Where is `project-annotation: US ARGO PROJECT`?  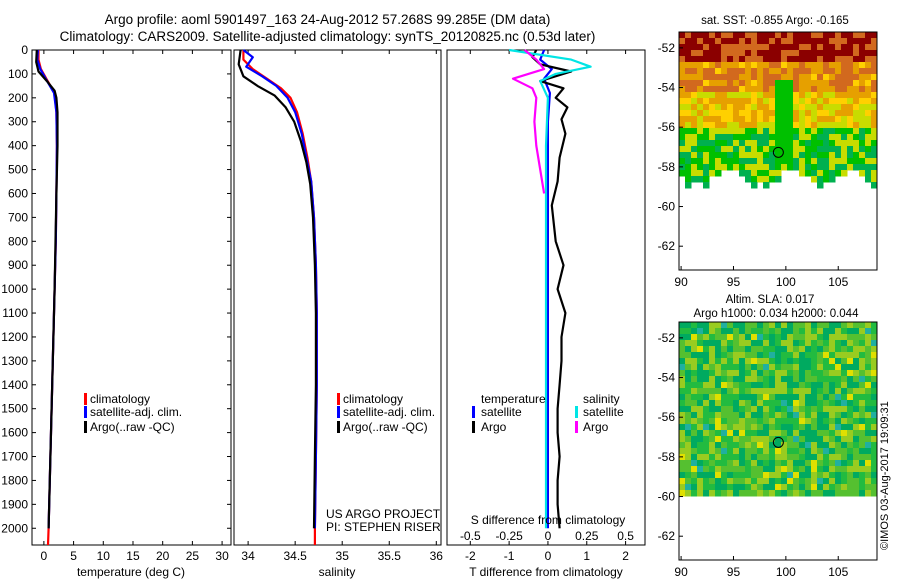 project-annotation: US ARGO PROJECT is located at coordinates (383, 514).